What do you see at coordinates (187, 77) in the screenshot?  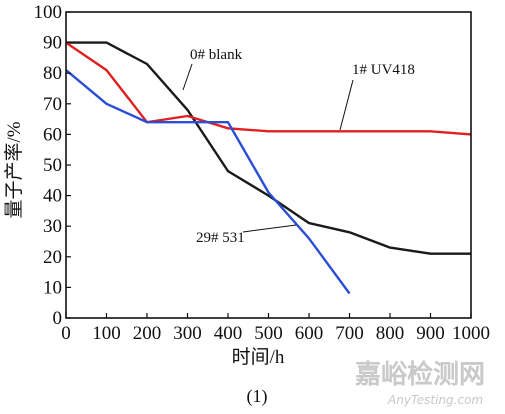 I see `annotation-leader-0-blank` at bounding box center [187, 77].